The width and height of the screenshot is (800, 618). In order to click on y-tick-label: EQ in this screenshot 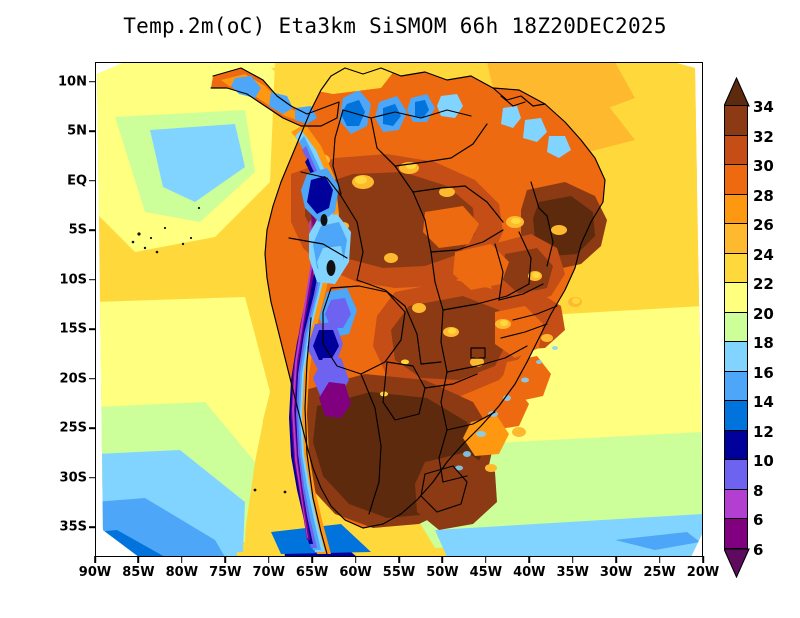, I will do `click(77, 181)`.